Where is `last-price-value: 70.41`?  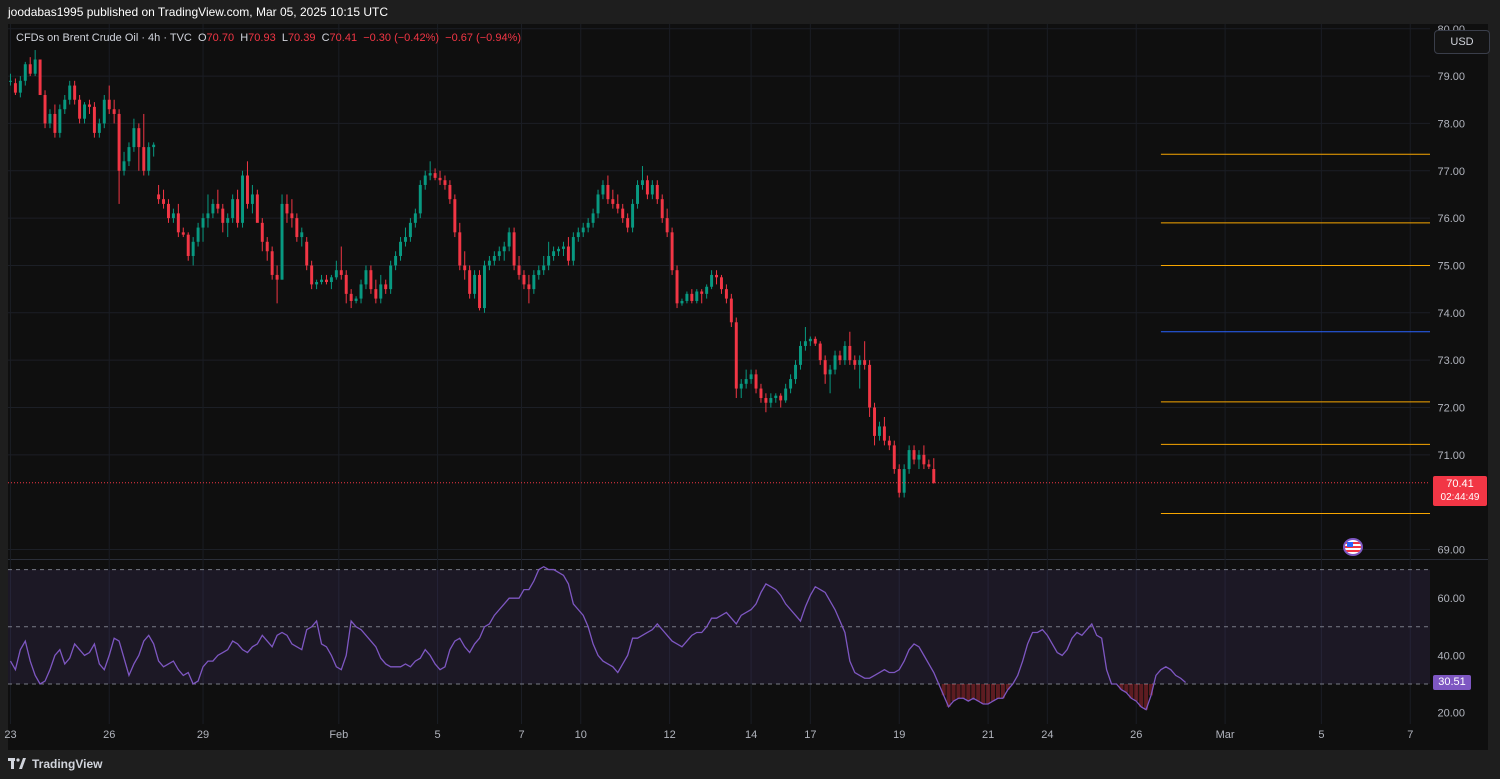 last-price-value: 70.41 is located at coordinates (1460, 484).